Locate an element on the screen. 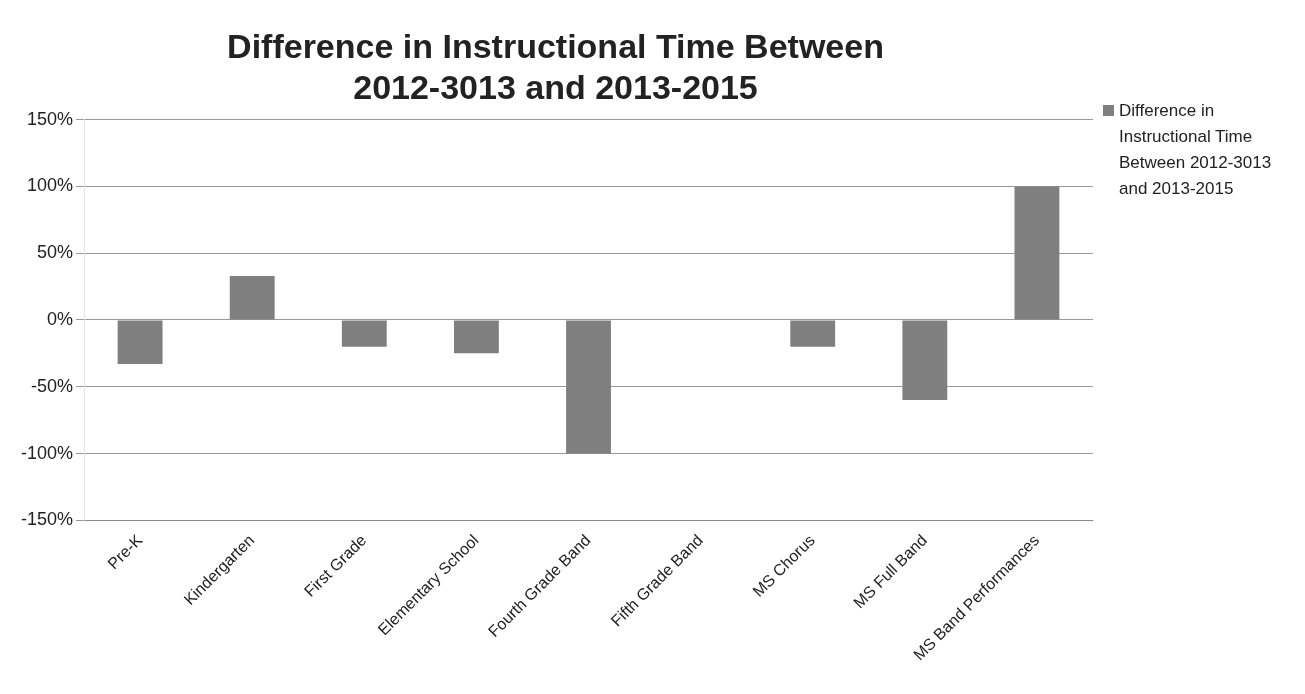 The image size is (1305, 694). y-tick-label: 150% is located at coordinates (50, 118).